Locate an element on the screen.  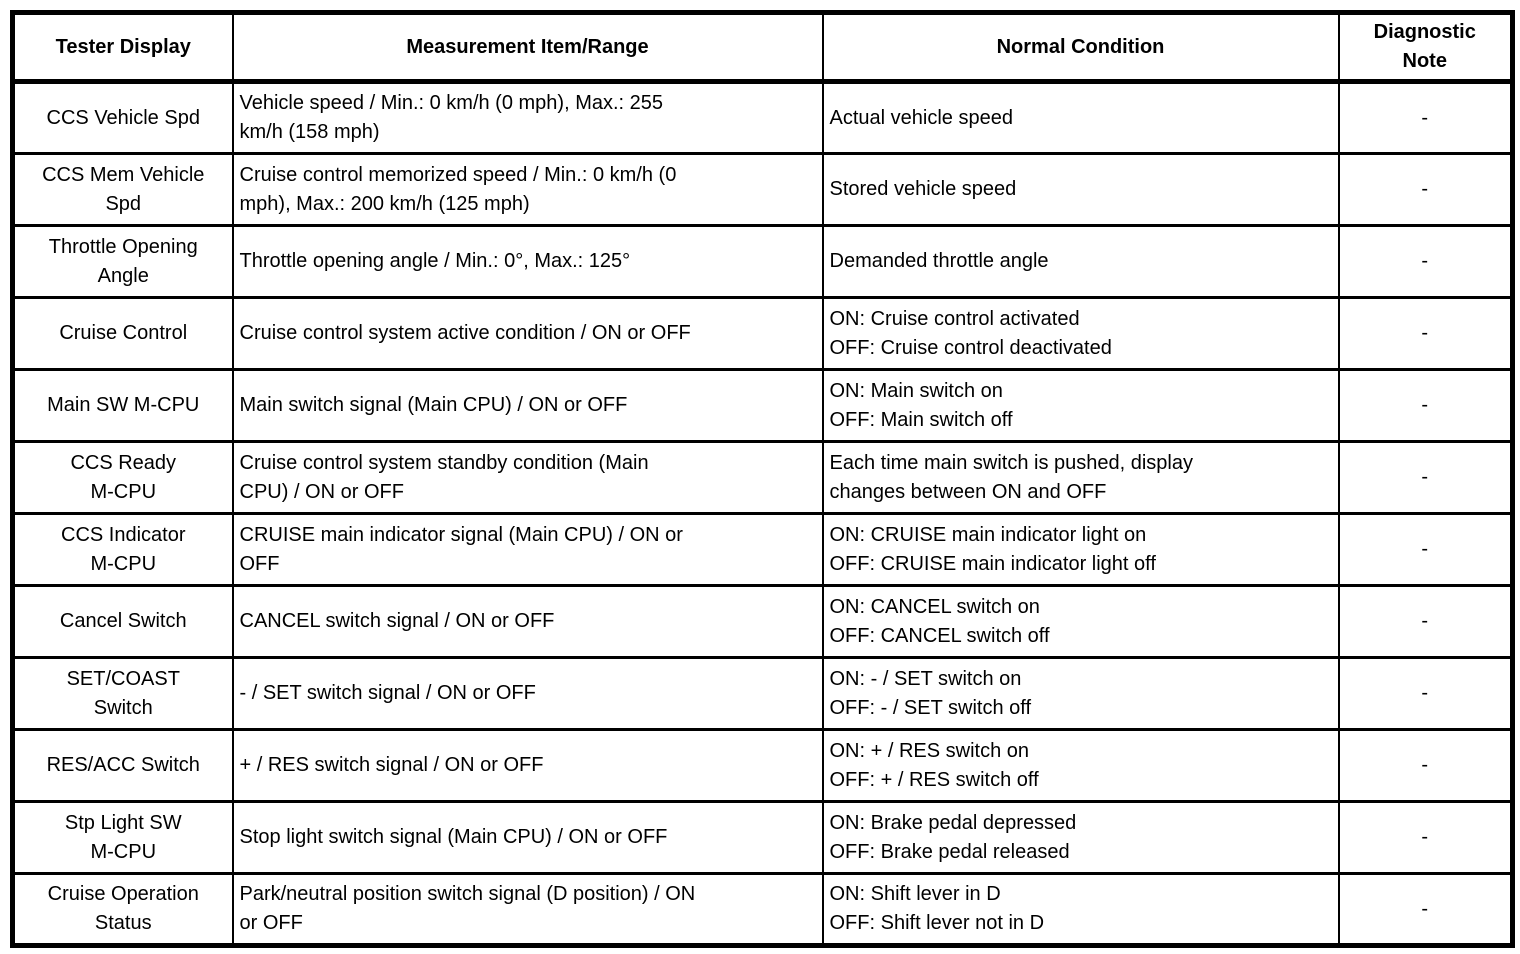
tester-display-cell: Cruise Control is located at coordinates (122, 333).